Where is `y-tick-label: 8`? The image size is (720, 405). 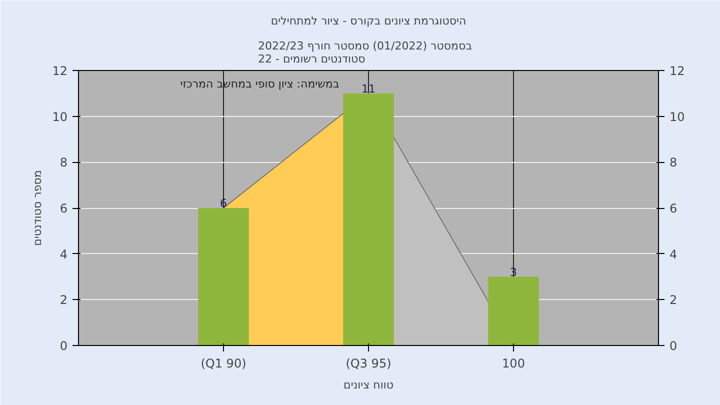 y-tick-label: 8 is located at coordinates (64, 163).